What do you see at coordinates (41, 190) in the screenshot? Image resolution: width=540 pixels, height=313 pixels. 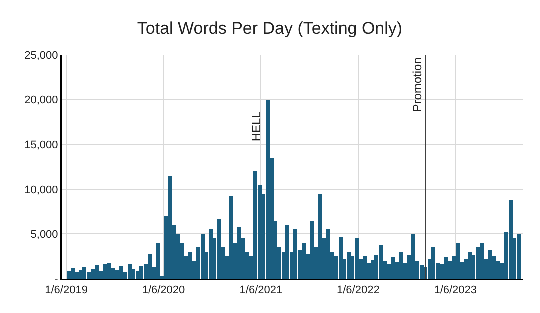 I see `y-tick-label: 10,000` at bounding box center [41, 190].